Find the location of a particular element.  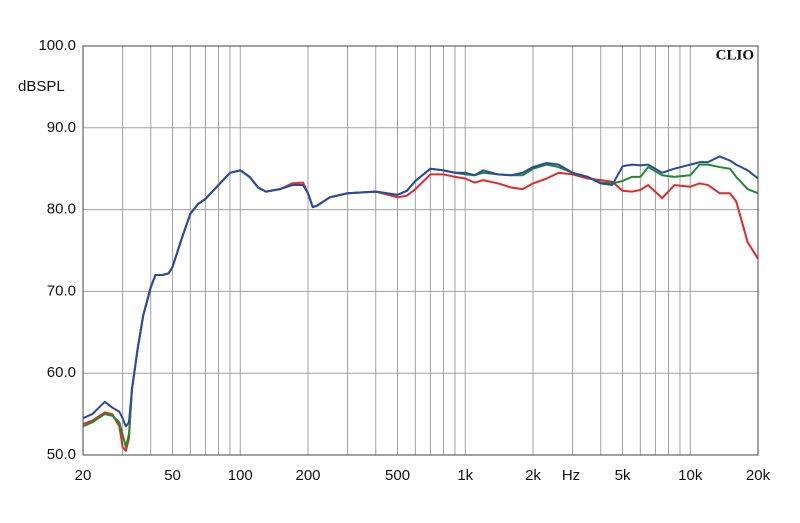

y-tick-label: 90.0 is located at coordinates (61, 127).